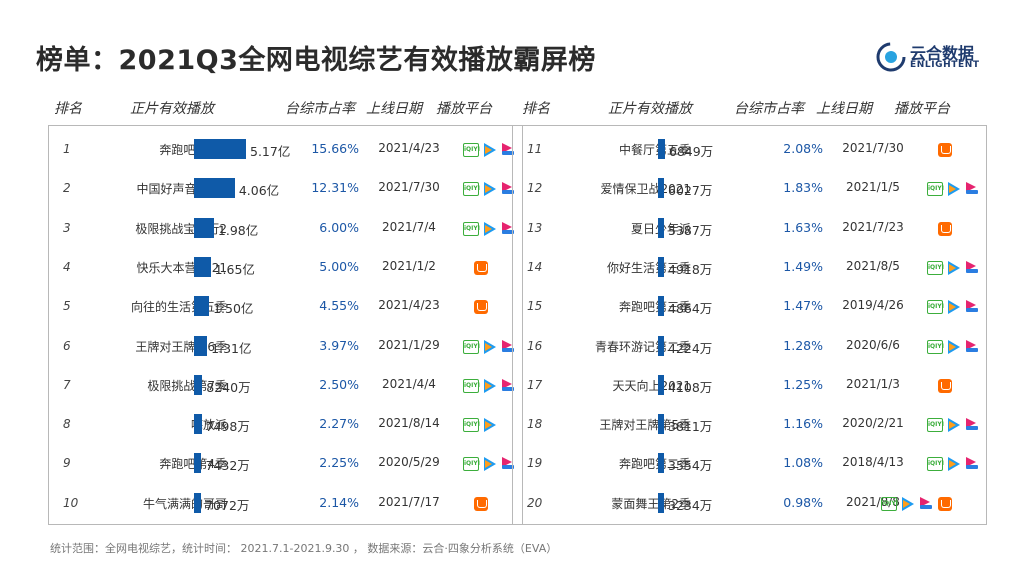  I want to click on launch-date: 2021/7/4, so click(409, 226).